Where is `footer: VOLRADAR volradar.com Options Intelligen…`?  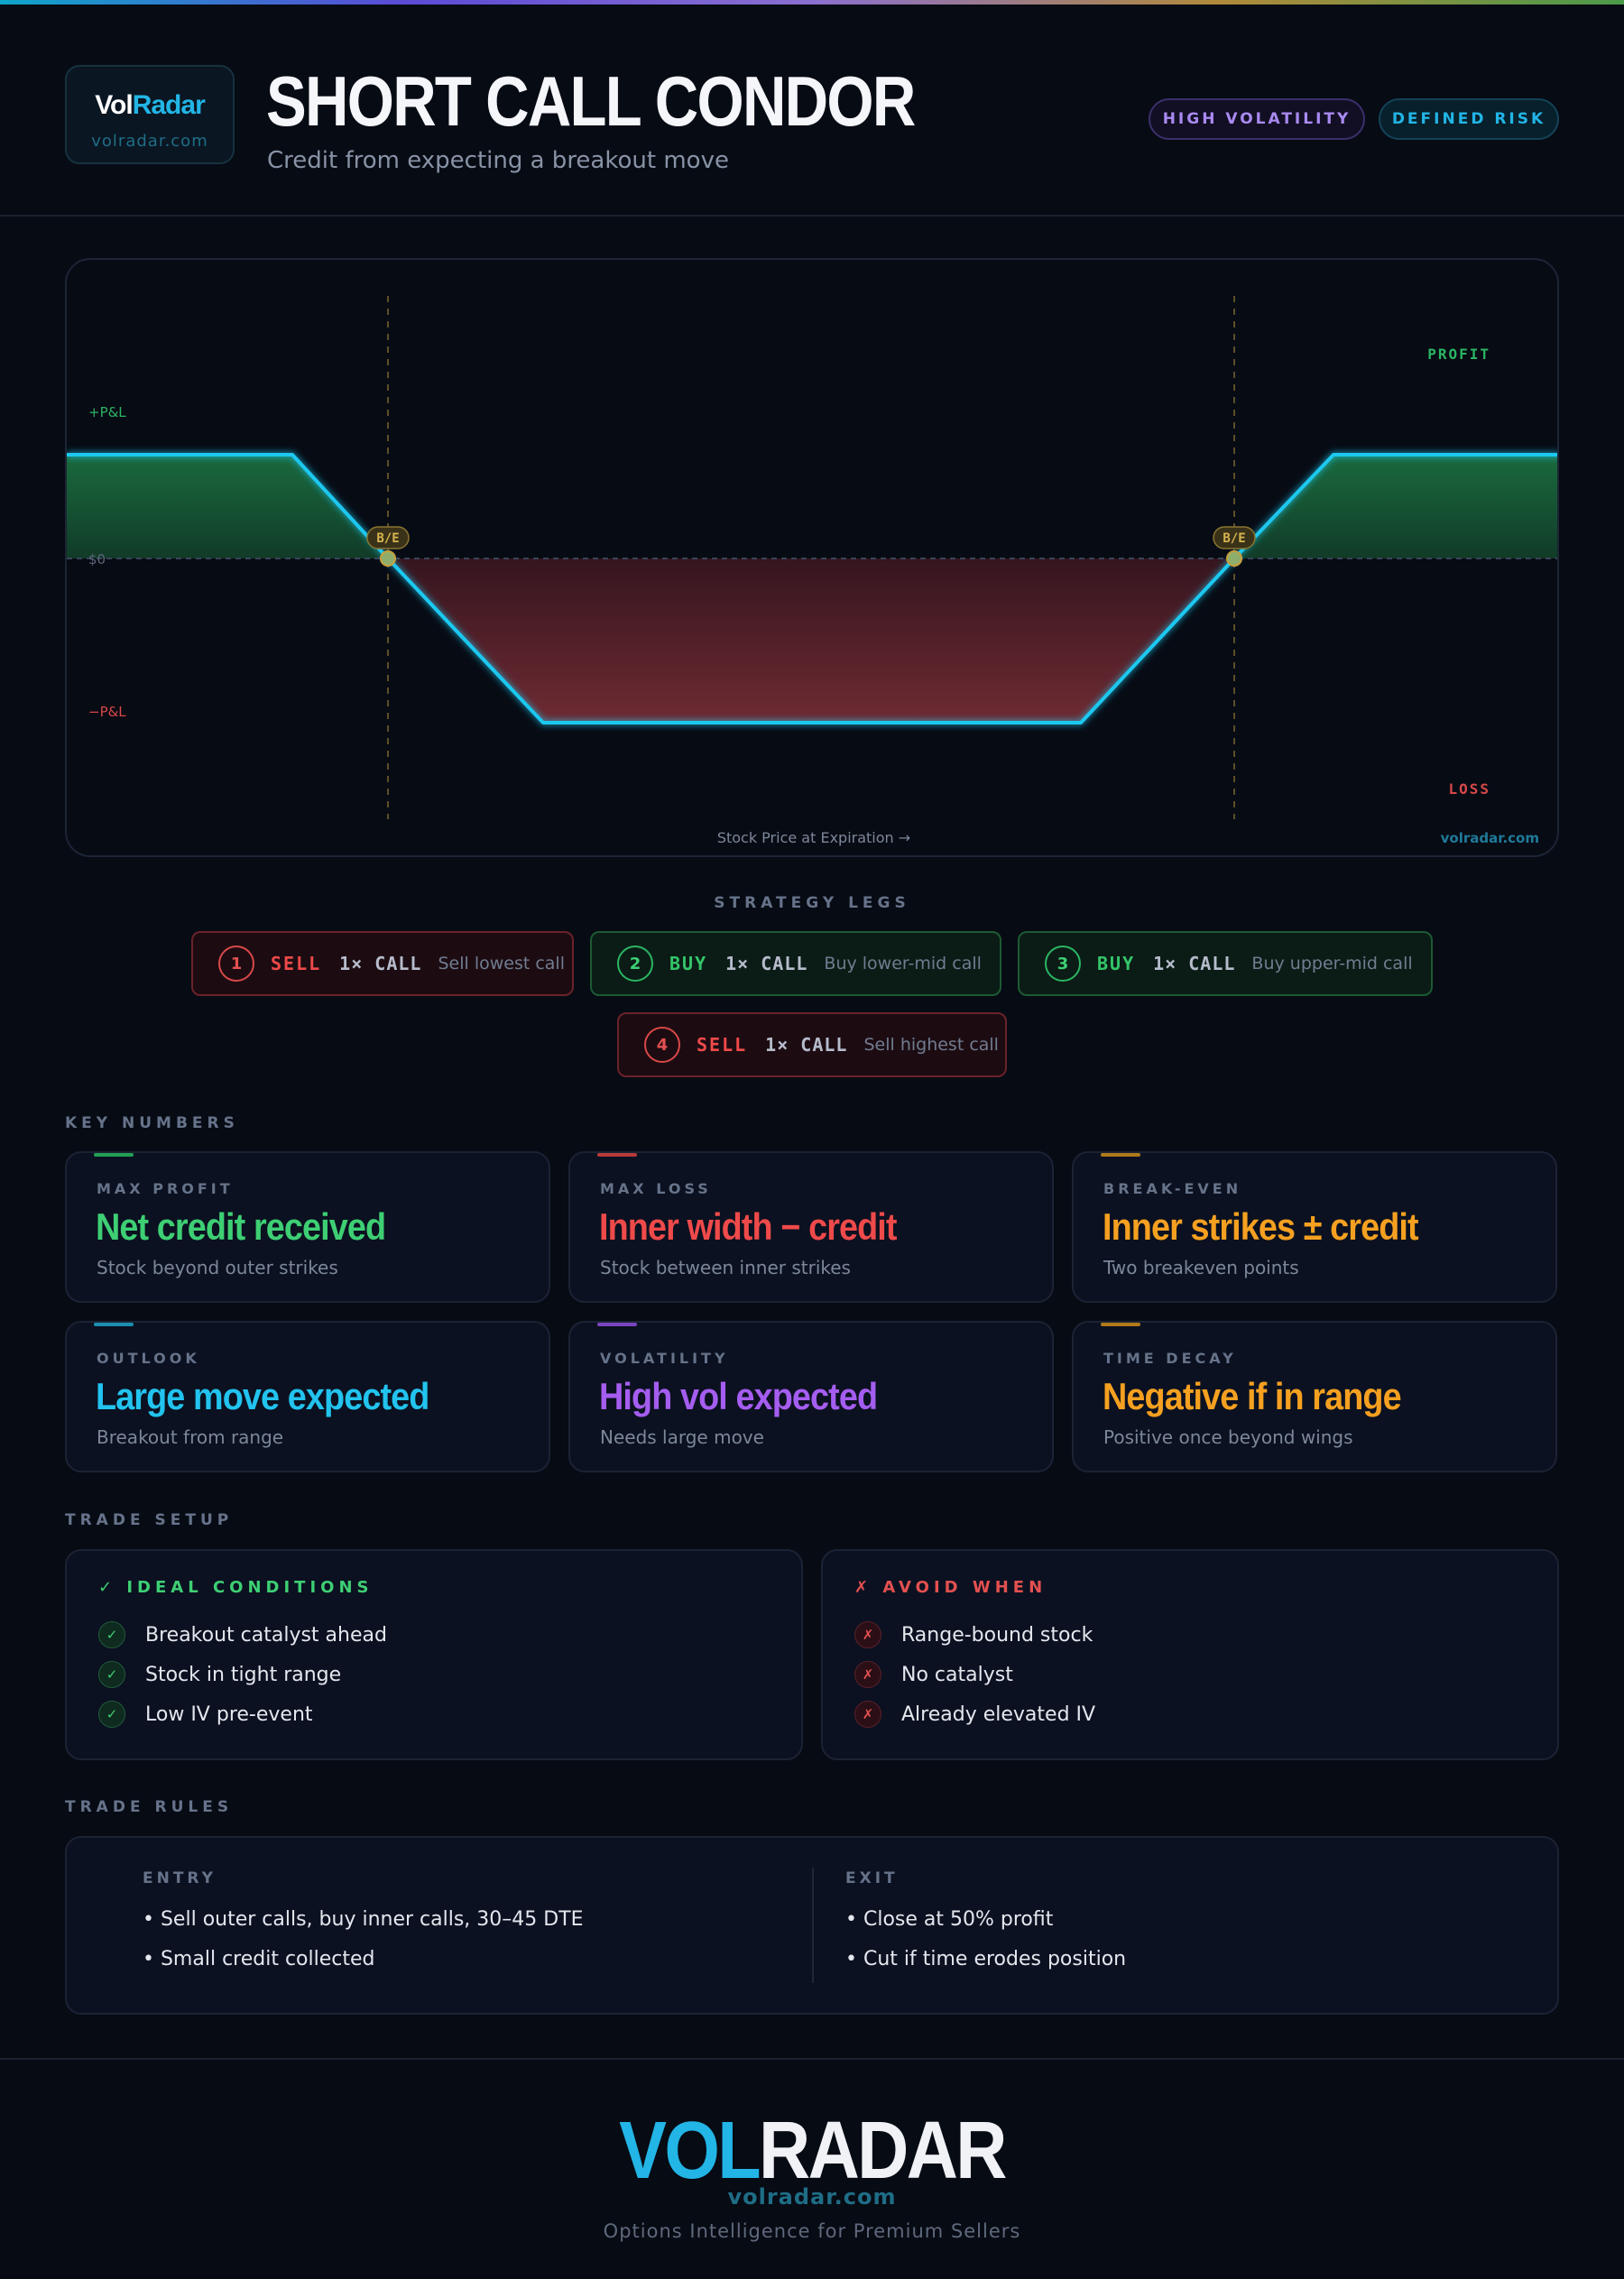
footer: VOLRADAR volradar.com Options Intelligen… is located at coordinates (812, 2168).